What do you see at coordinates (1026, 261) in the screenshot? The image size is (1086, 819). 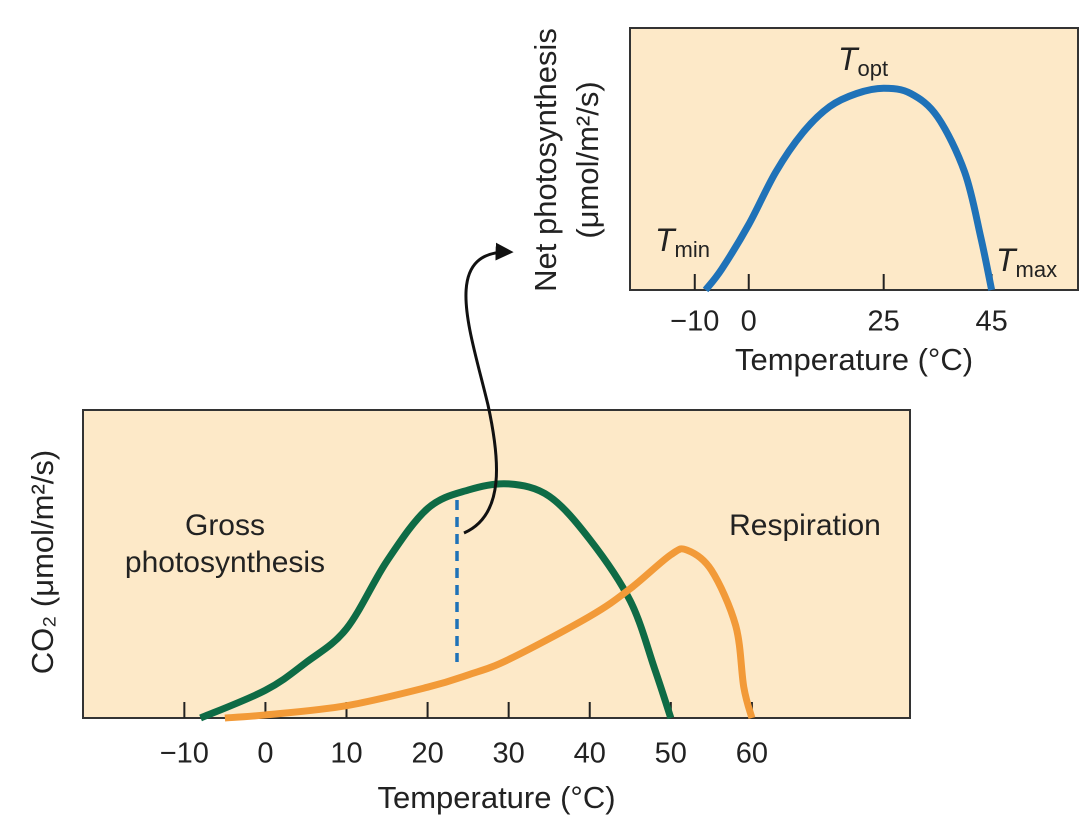 I see `annotation: Tmax` at bounding box center [1026, 261].